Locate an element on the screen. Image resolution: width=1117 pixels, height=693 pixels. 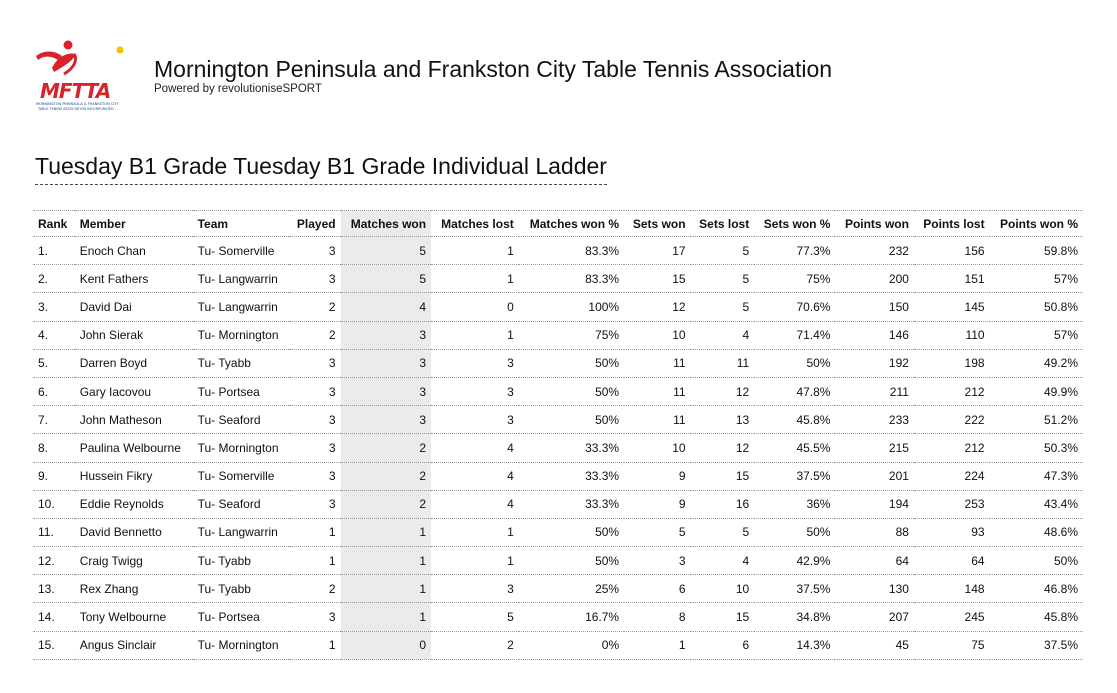
cell-member: David Dai is located at coordinates (133, 307).